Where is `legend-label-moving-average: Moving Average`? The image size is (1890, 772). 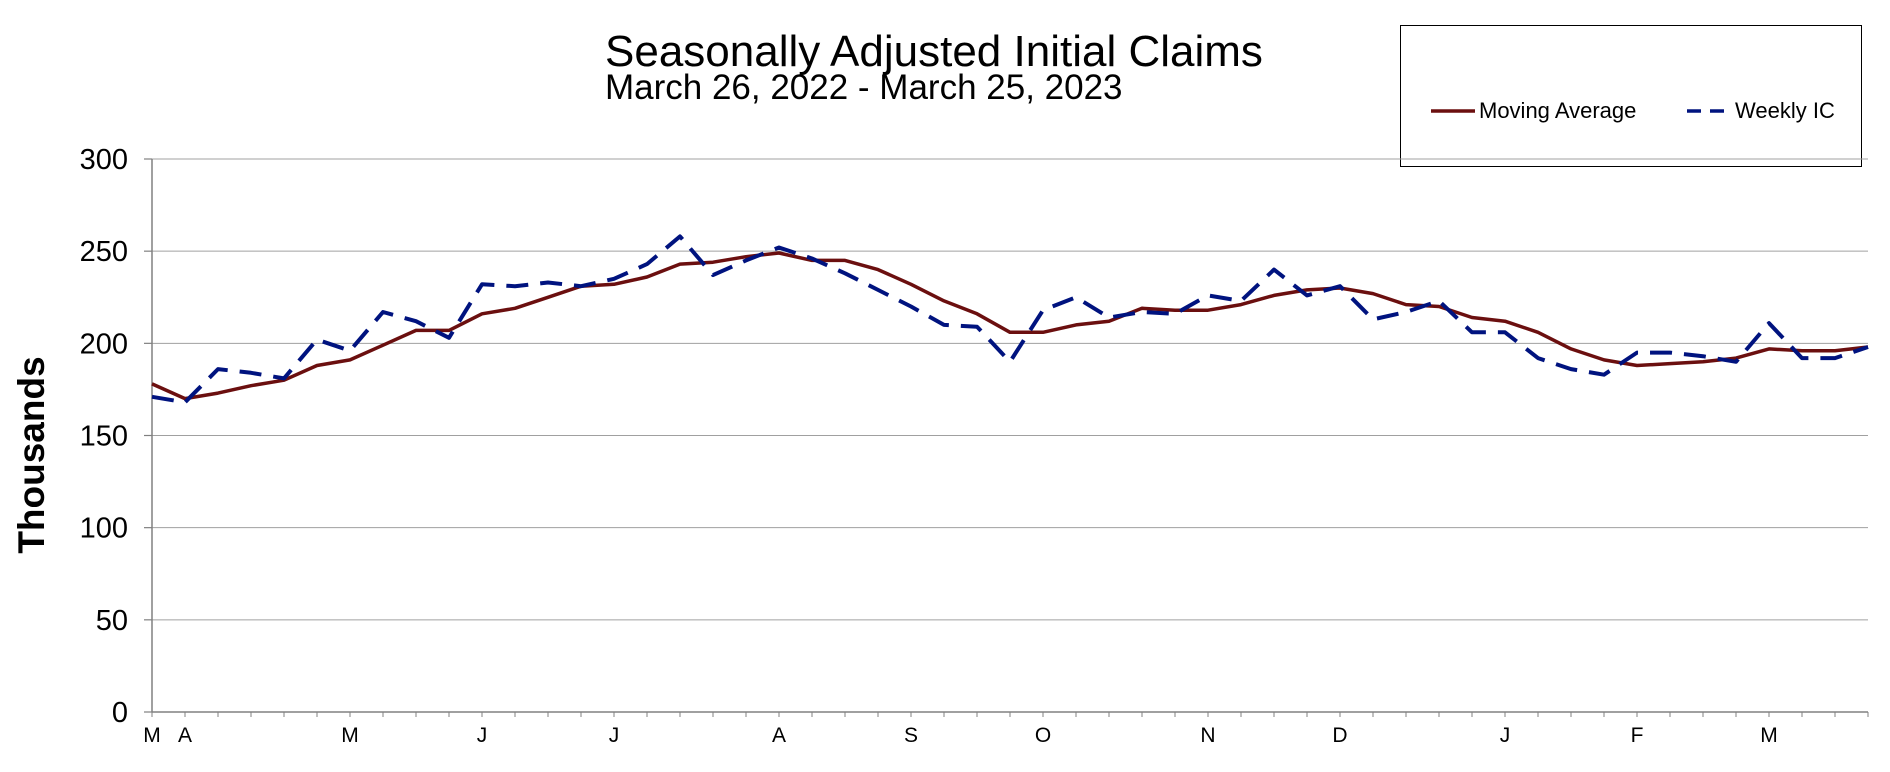 legend-label-moving-average: Moving Average is located at coordinates (1558, 110).